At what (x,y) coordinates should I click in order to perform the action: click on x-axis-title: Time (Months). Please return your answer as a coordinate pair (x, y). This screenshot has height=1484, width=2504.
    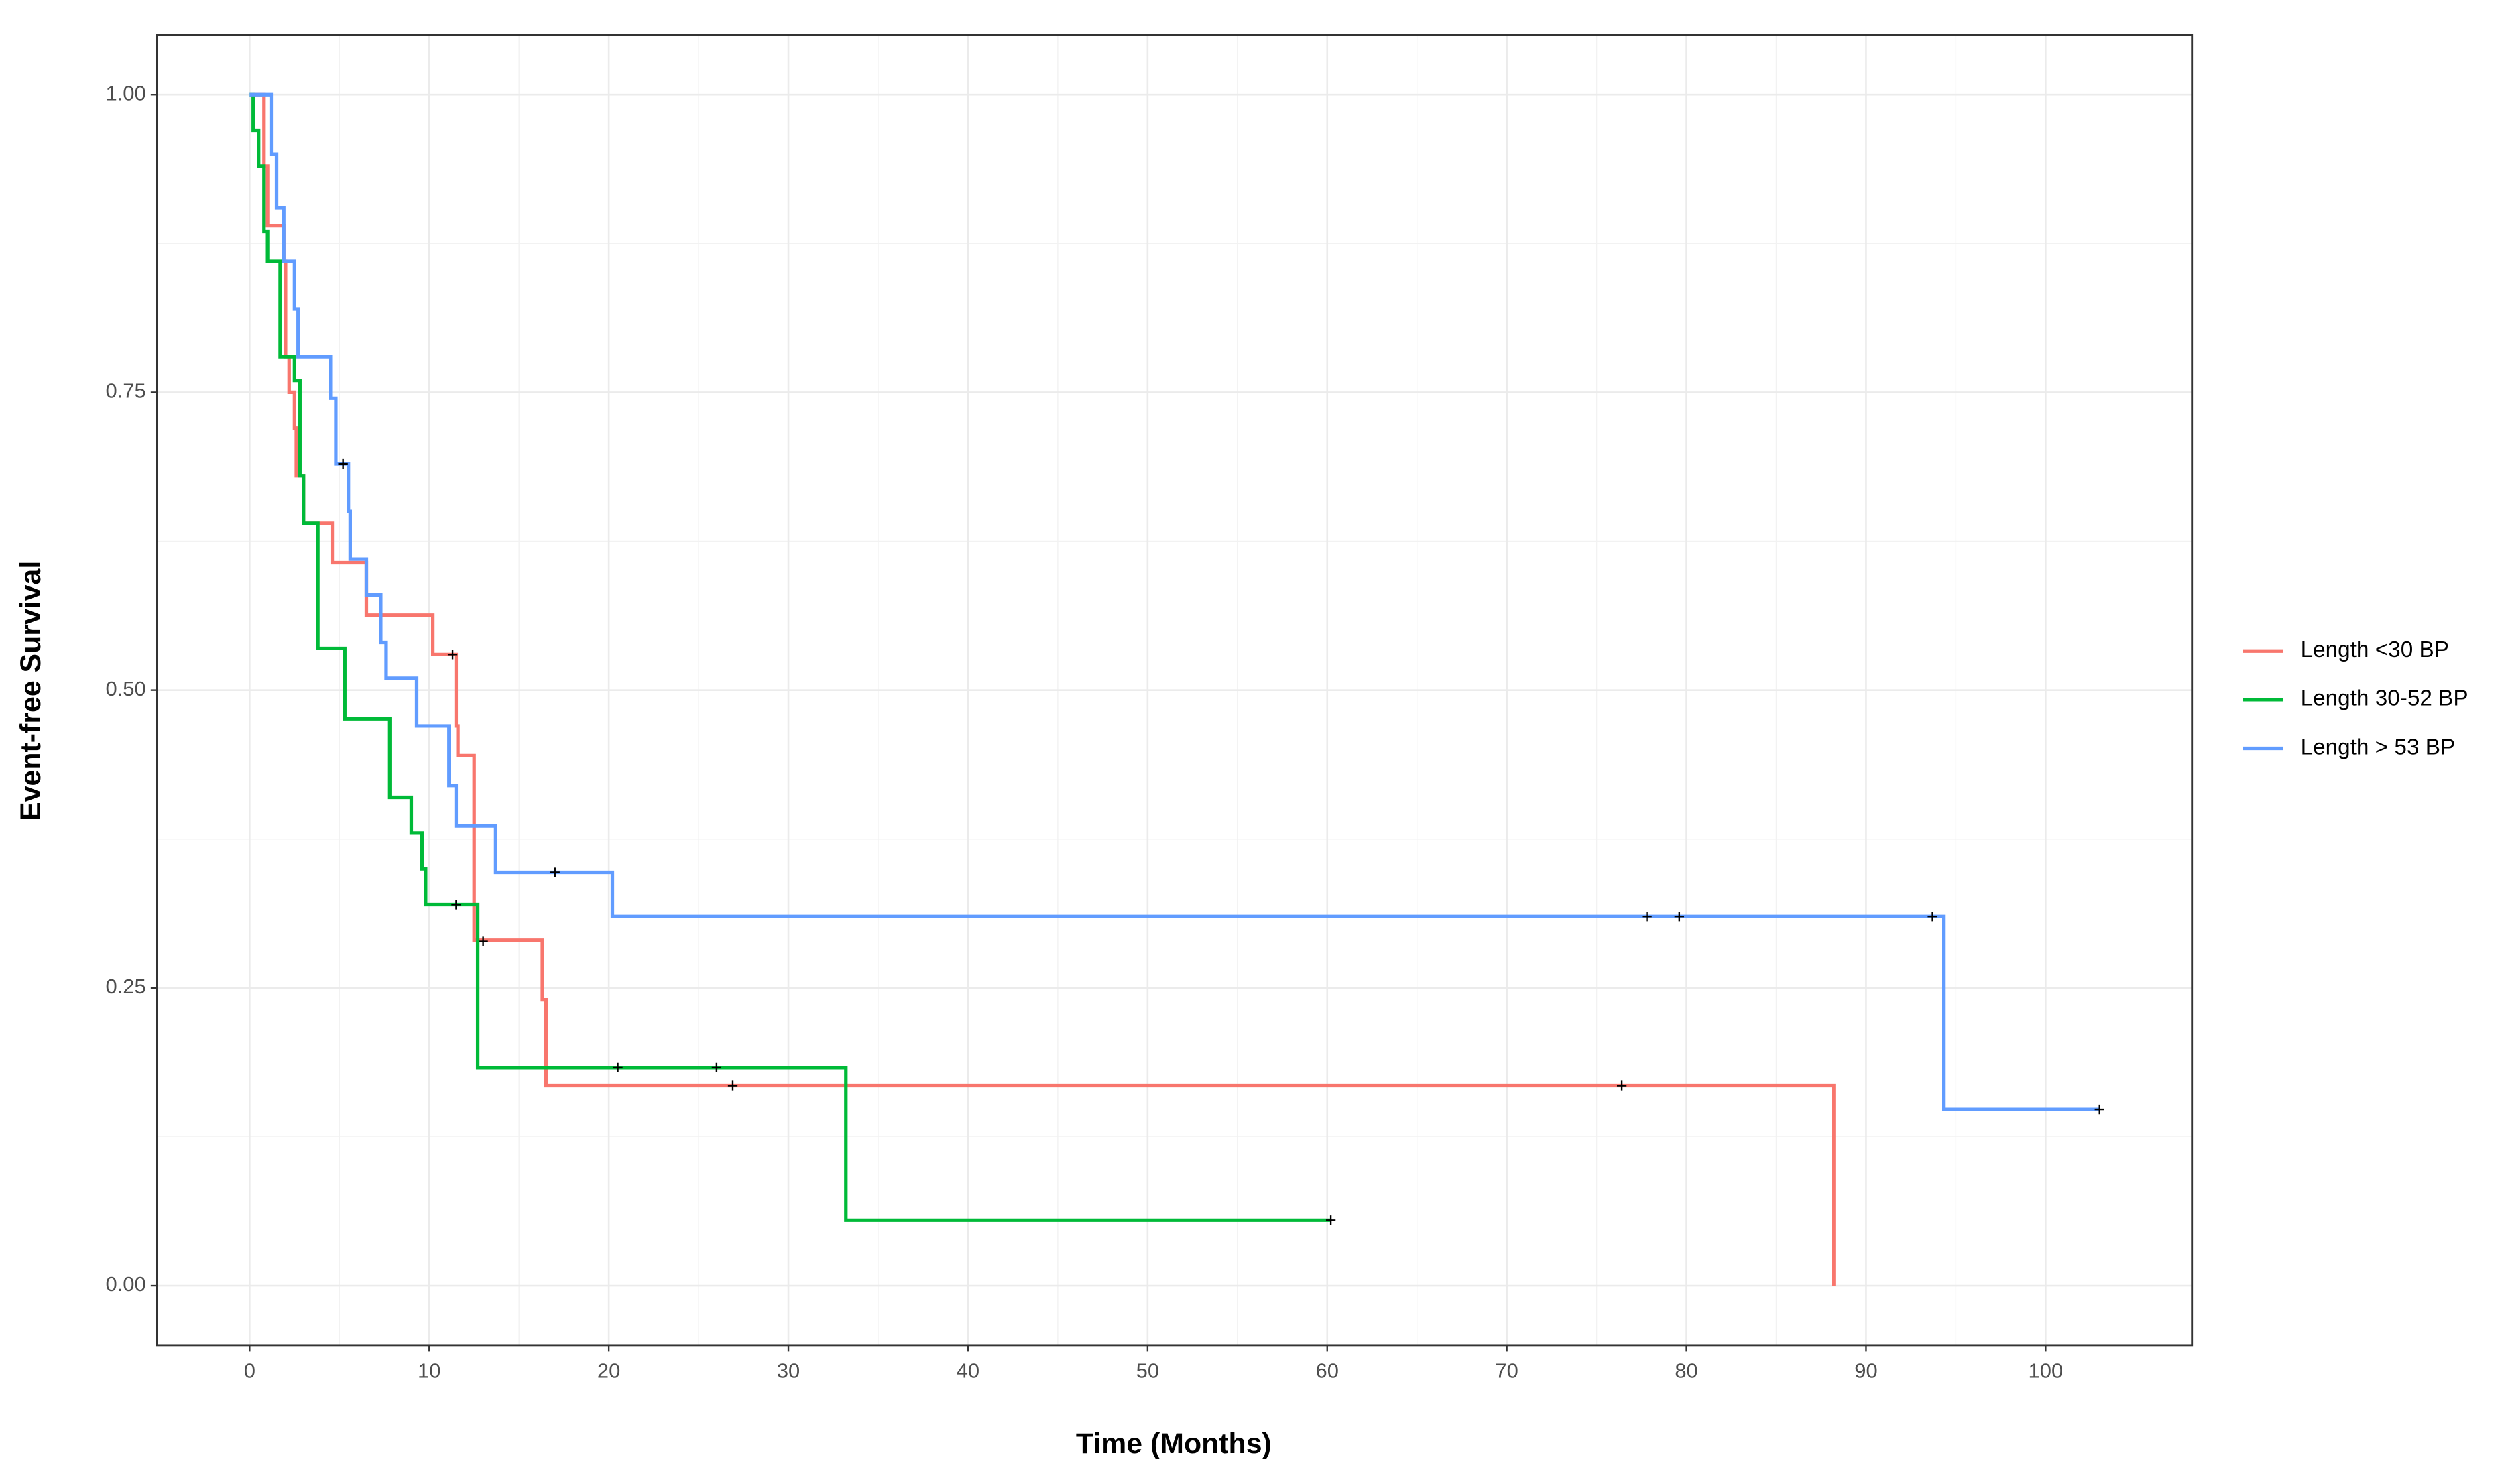
    Looking at the image, I should click on (1174, 1444).